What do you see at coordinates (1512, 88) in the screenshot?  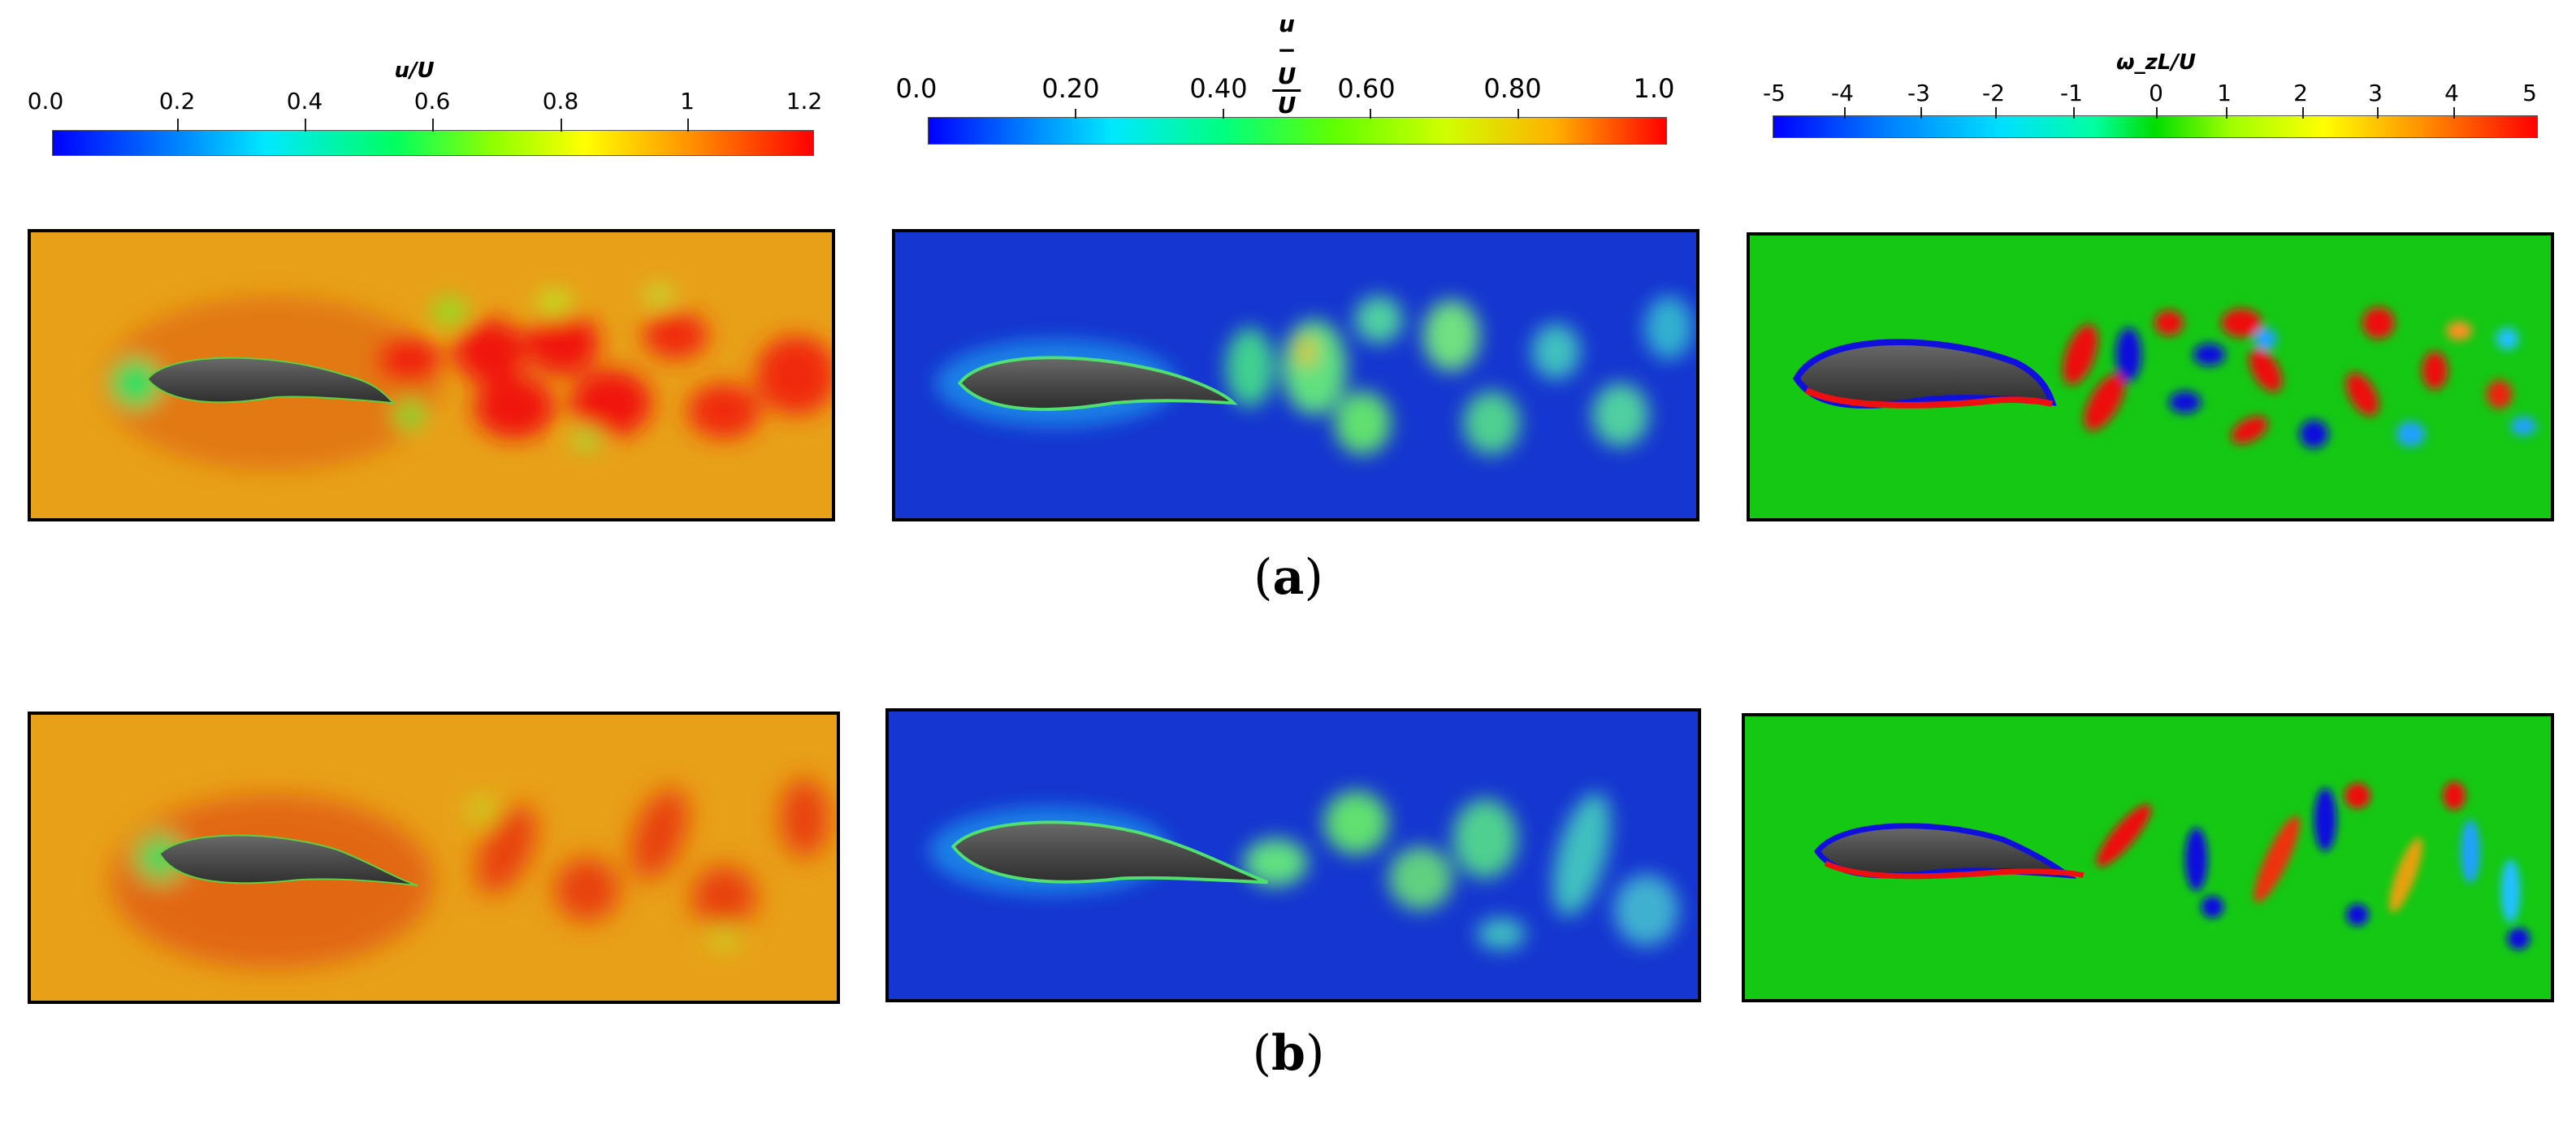 I see `colorbar-deficit-tick: 0.80` at bounding box center [1512, 88].